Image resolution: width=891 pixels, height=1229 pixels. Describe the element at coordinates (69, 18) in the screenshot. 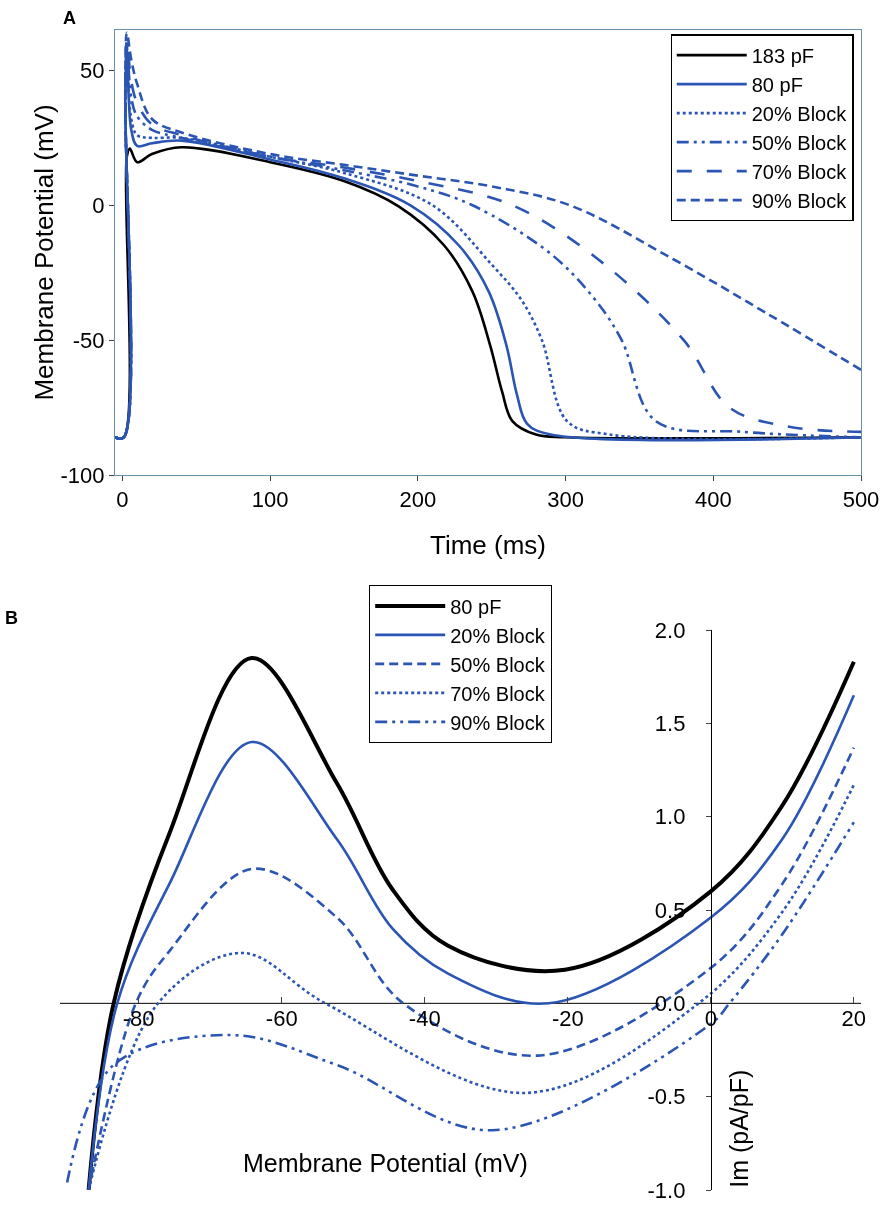

I see `chart-title: A` at that location.